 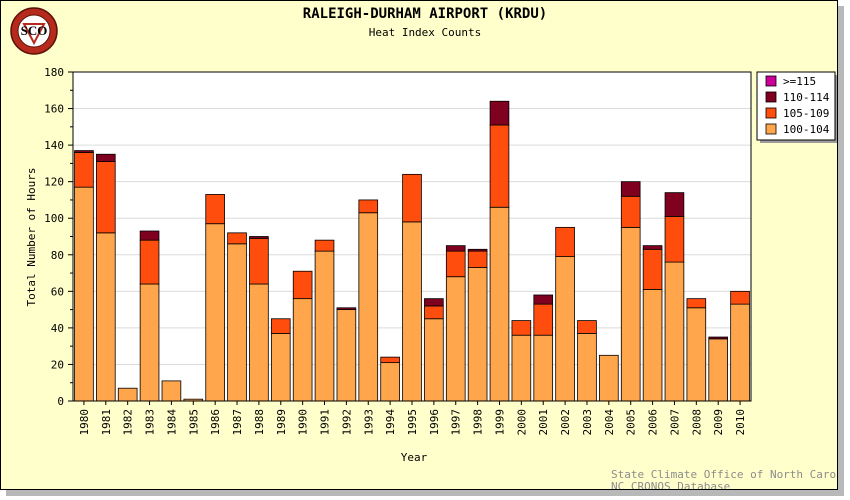 I want to click on y-tick-label: 160, so click(x=54, y=109).